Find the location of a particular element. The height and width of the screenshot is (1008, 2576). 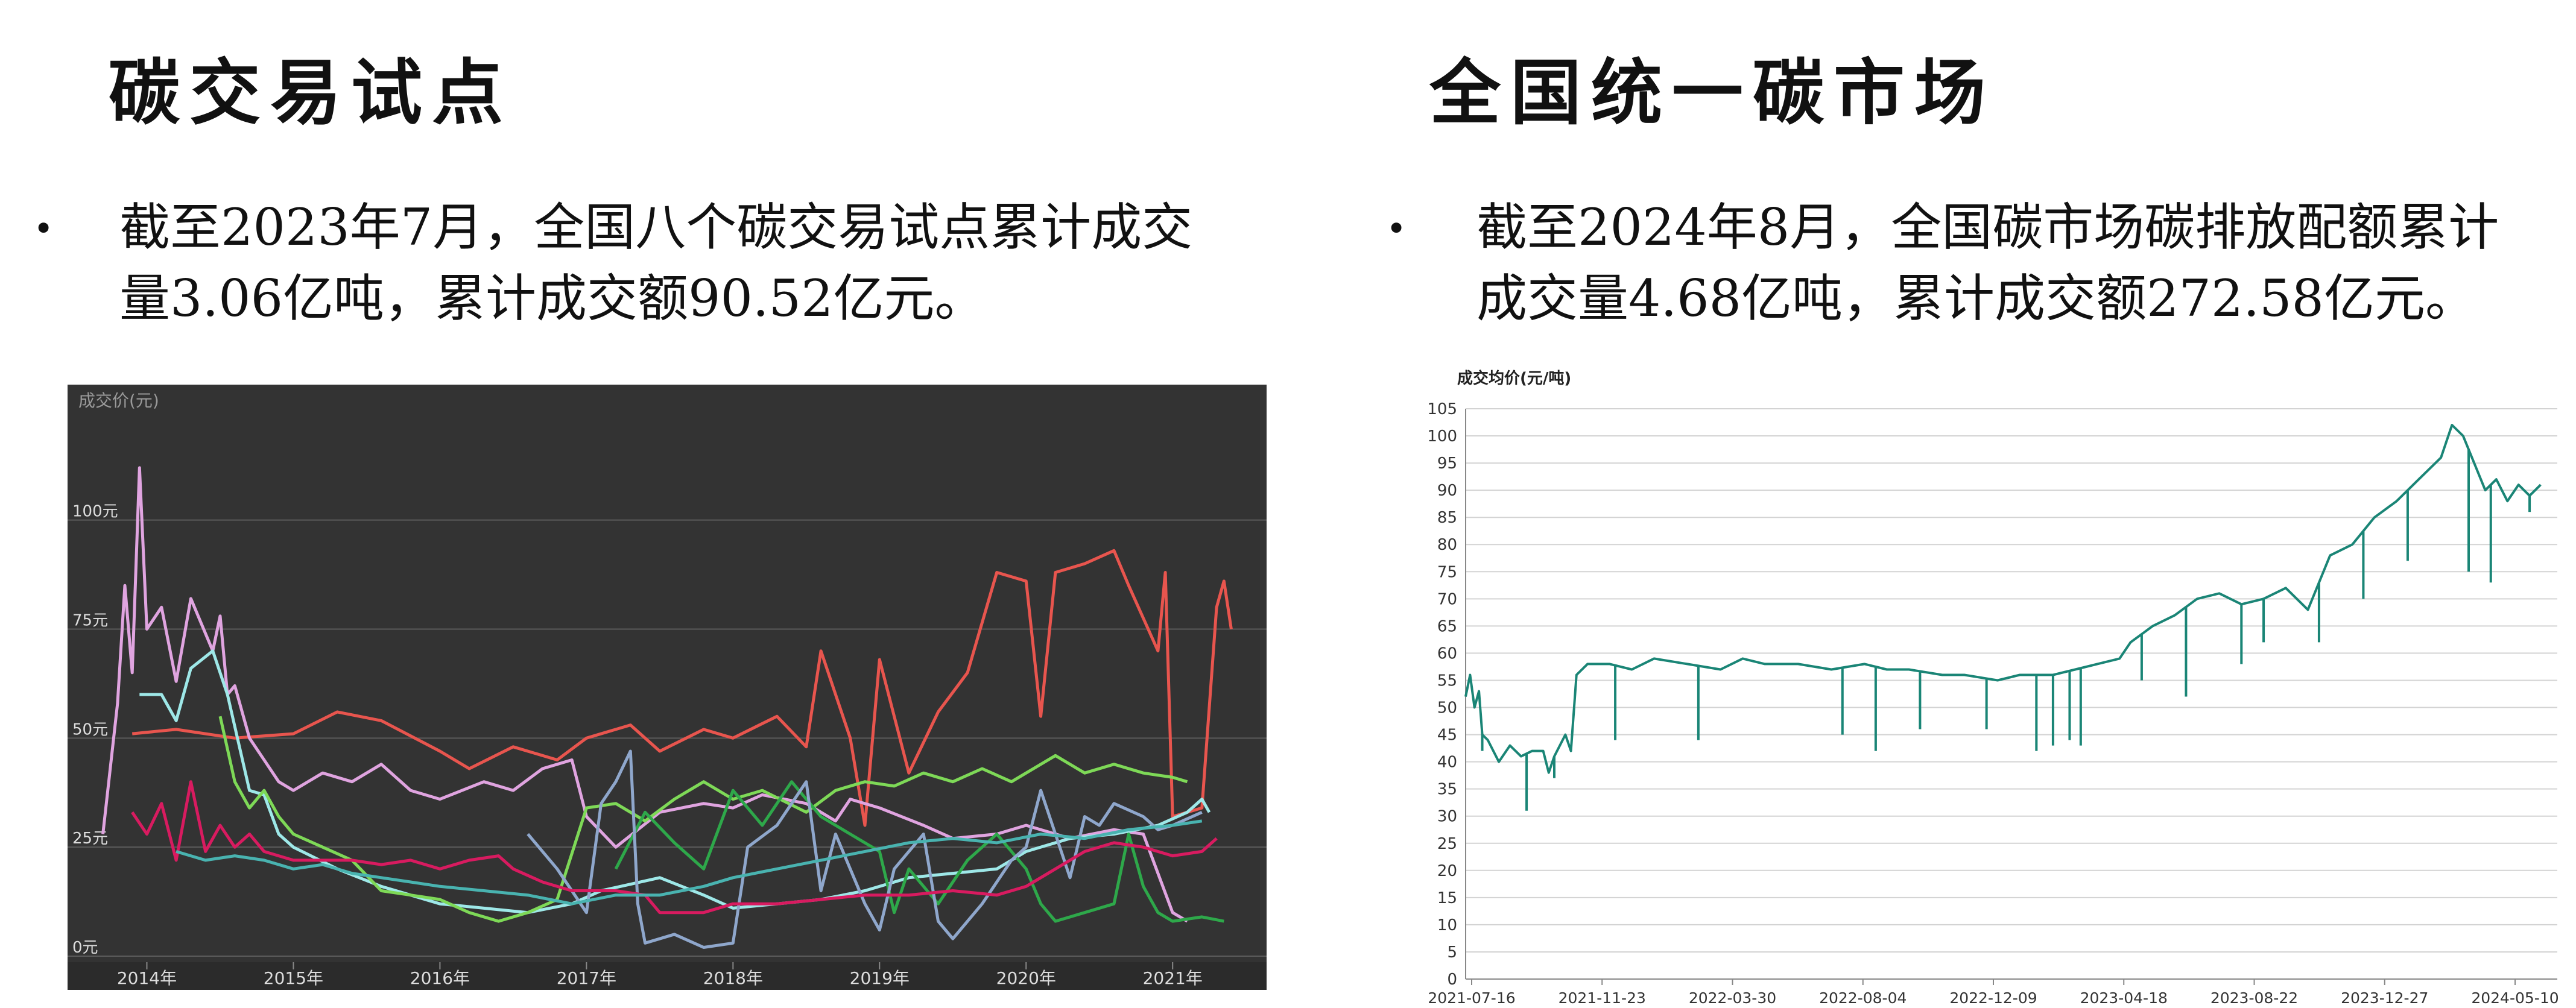

y-tick-label: 25 is located at coordinates (1447, 844).